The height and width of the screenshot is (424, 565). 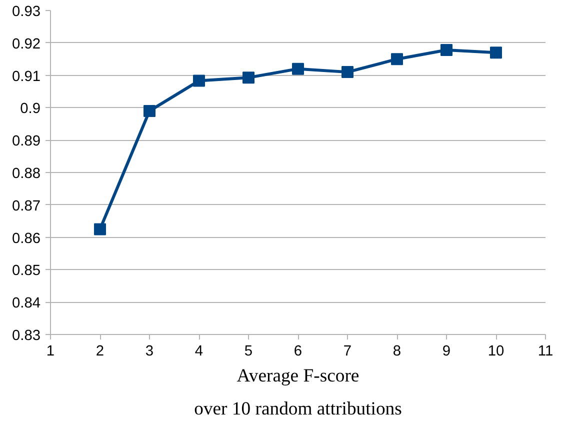 What do you see at coordinates (199, 352) in the screenshot?
I see `x-tick-label: 4` at bounding box center [199, 352].